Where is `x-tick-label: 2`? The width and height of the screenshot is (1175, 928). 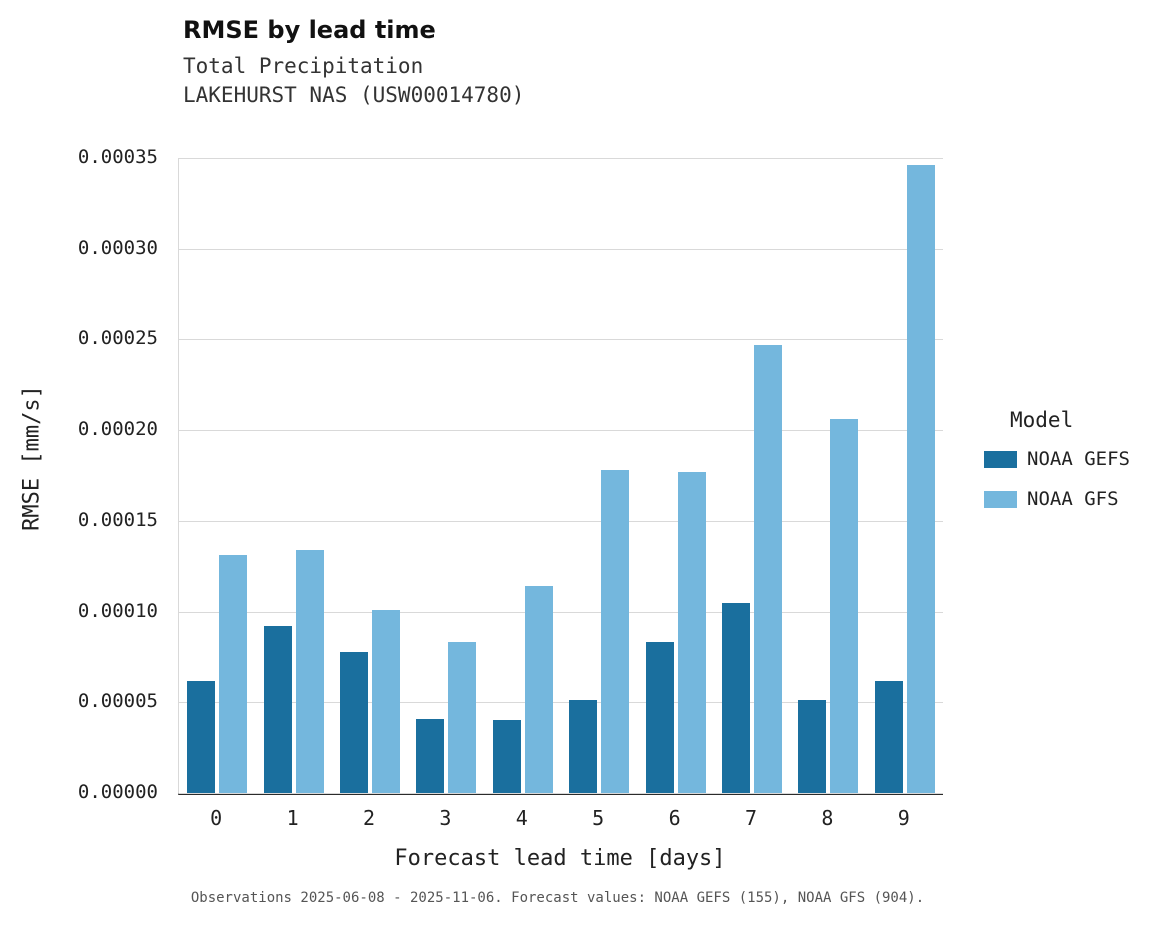
x-tick-label: 2 is located at coordinates (369, 818).